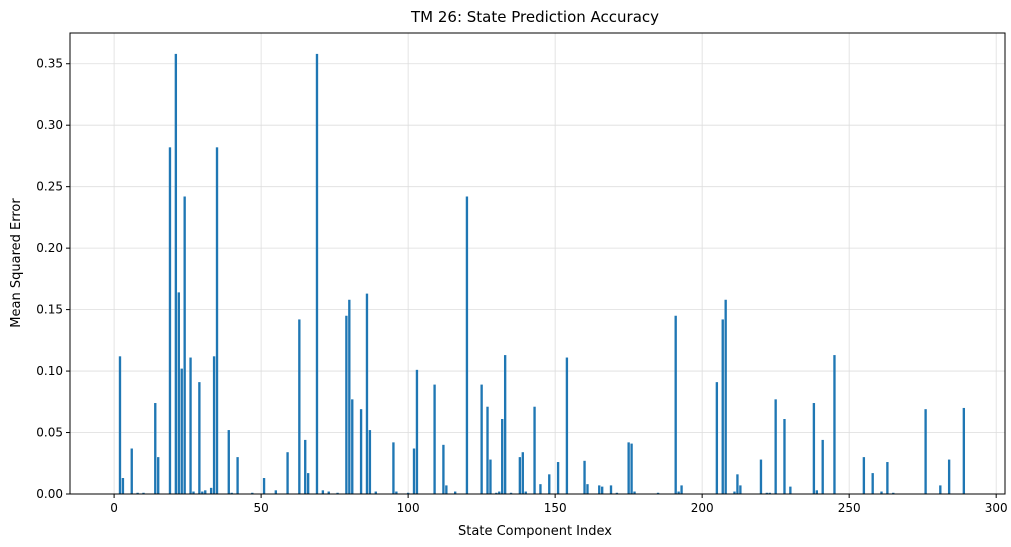 The width and height of the screenshot is (1011, 547). I want to click on x-axis-ticks: 0 50 100 150 200 250 300, so click(559, 504).